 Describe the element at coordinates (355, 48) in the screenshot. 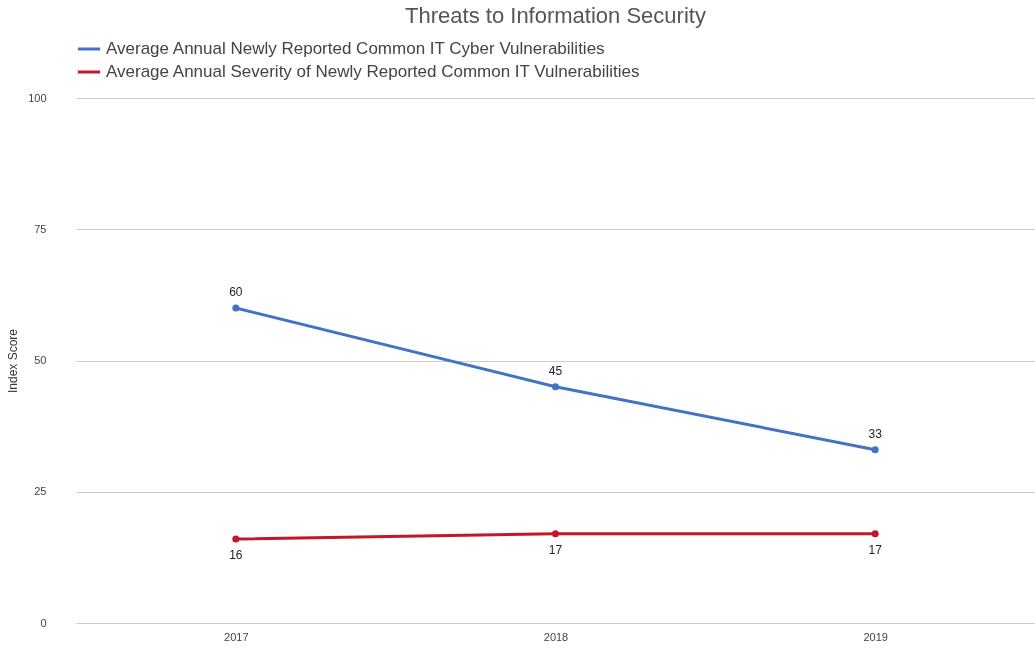

I see `legend-label: Average Annual Newly Reported Common IT Cyber Vulnerabilities` at that location.